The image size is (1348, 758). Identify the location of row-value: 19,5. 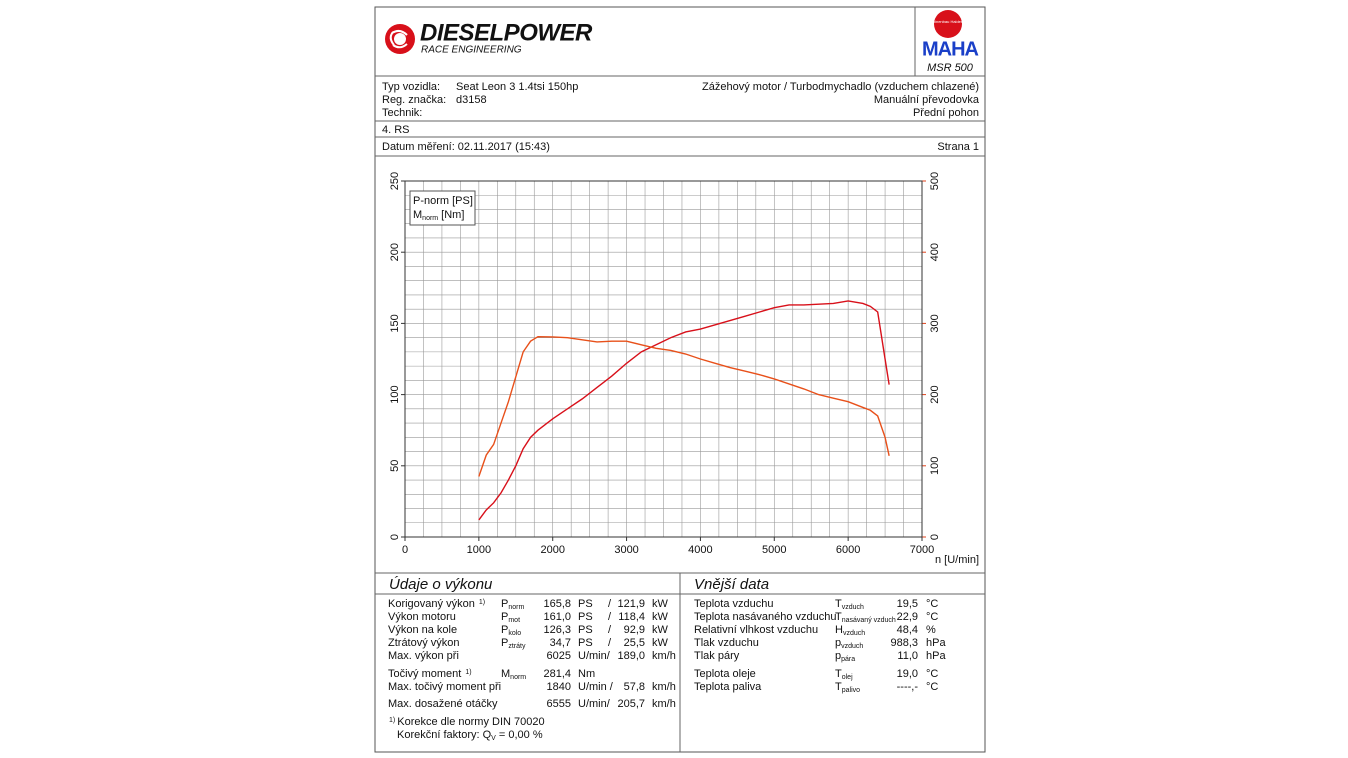
(907, 604).